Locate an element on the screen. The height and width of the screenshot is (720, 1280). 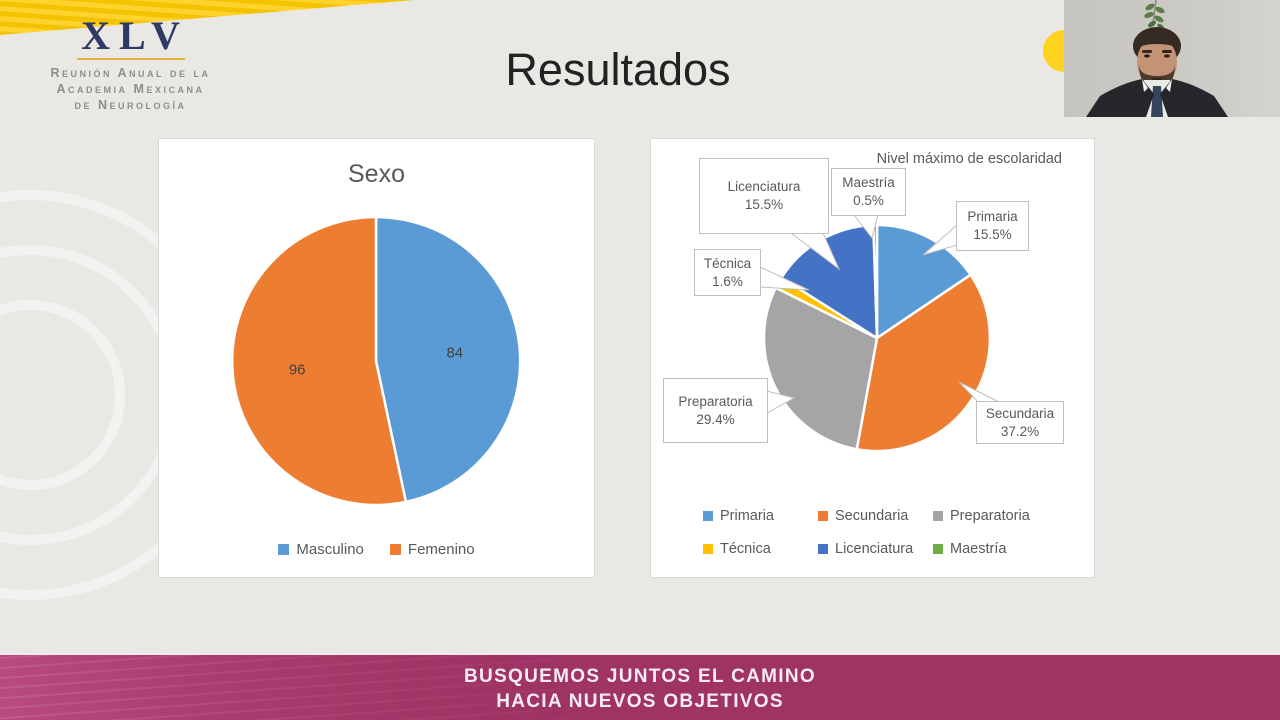
banner-line-2: HACIA NUEVOS OBJETIVOS is located at coordinates (640, 701).